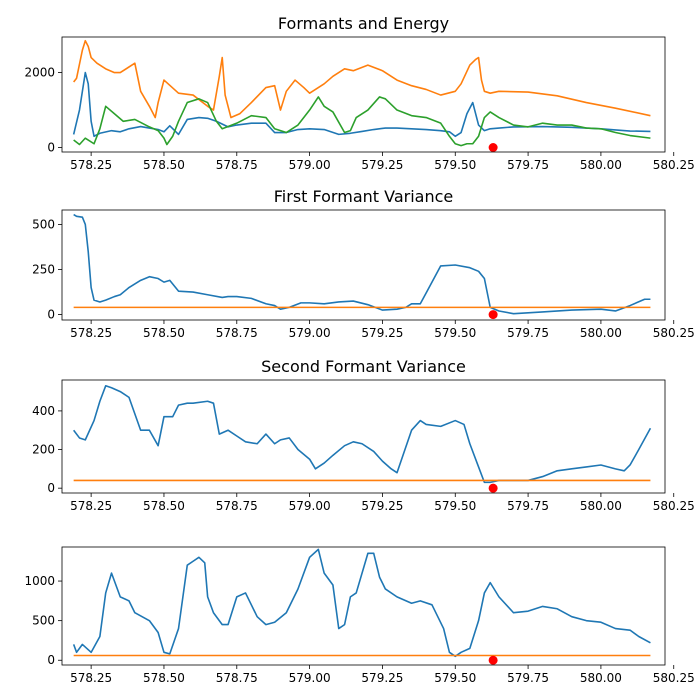  Describe the element at coordinates (43, 450) in the screenshot. I see `y-tick-label: 200` at that location.